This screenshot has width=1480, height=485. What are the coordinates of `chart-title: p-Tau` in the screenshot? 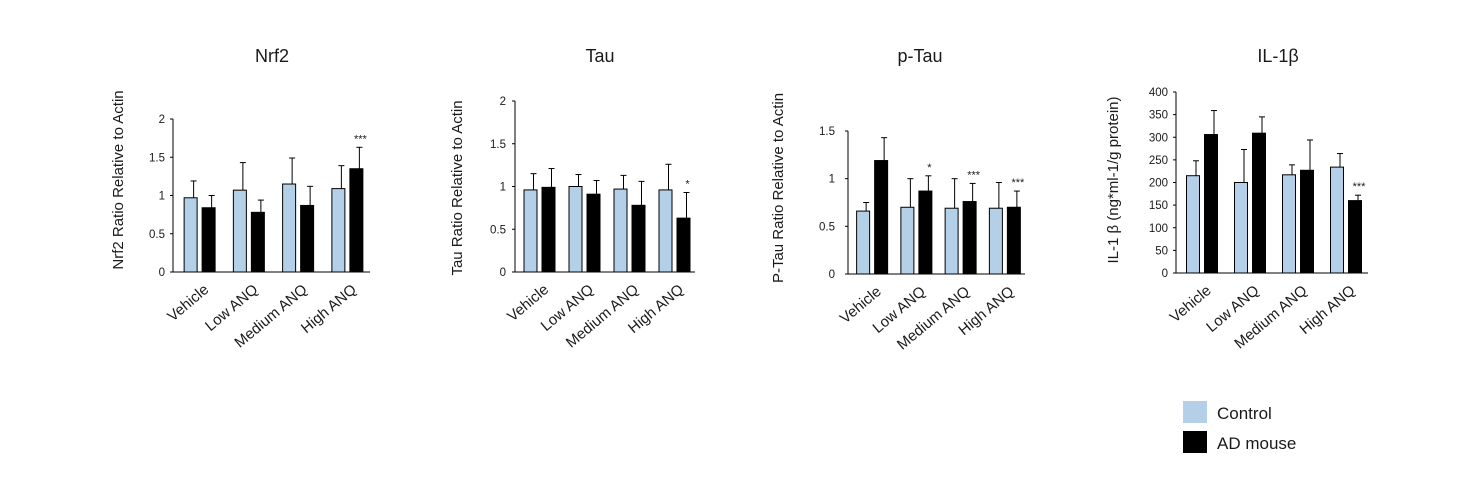 It's located at (919, 56).